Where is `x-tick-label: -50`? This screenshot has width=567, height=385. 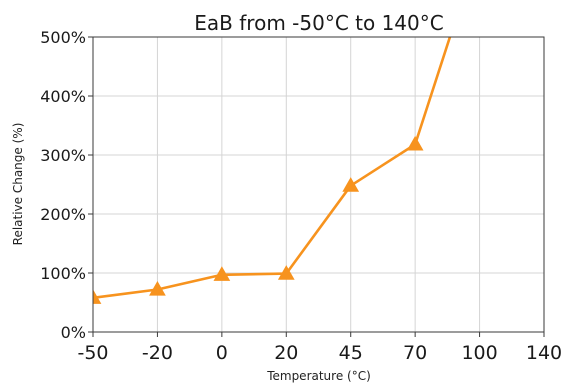
x-tick-label: -50 is located at coordinates (92, 353).